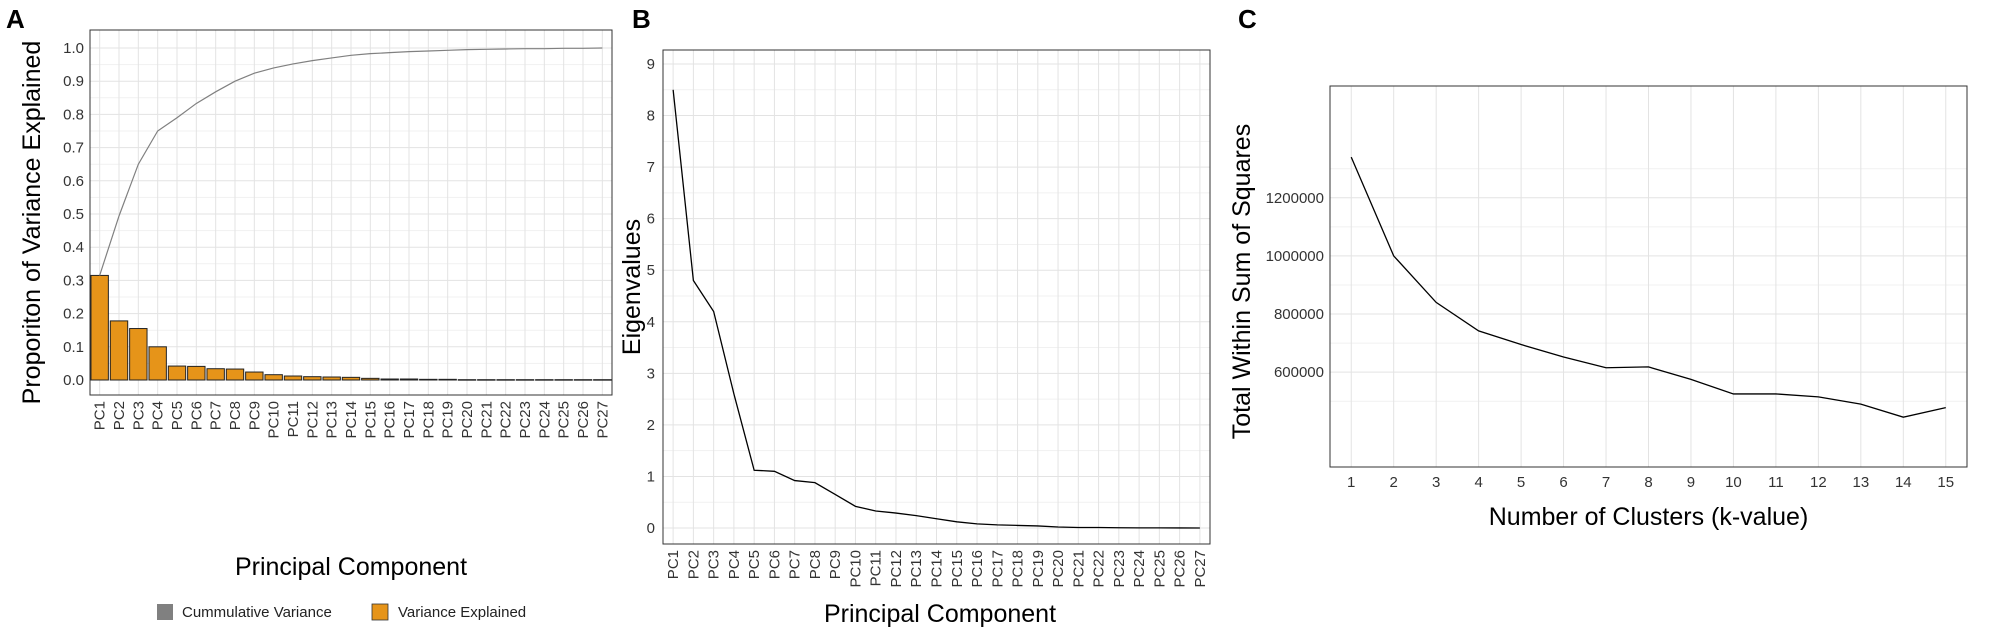  Describe the element at coordinates (1649, 517) in the screenshot. I see `panel-c-x-axis-title: Number of Clusters (k-value)` at that location.